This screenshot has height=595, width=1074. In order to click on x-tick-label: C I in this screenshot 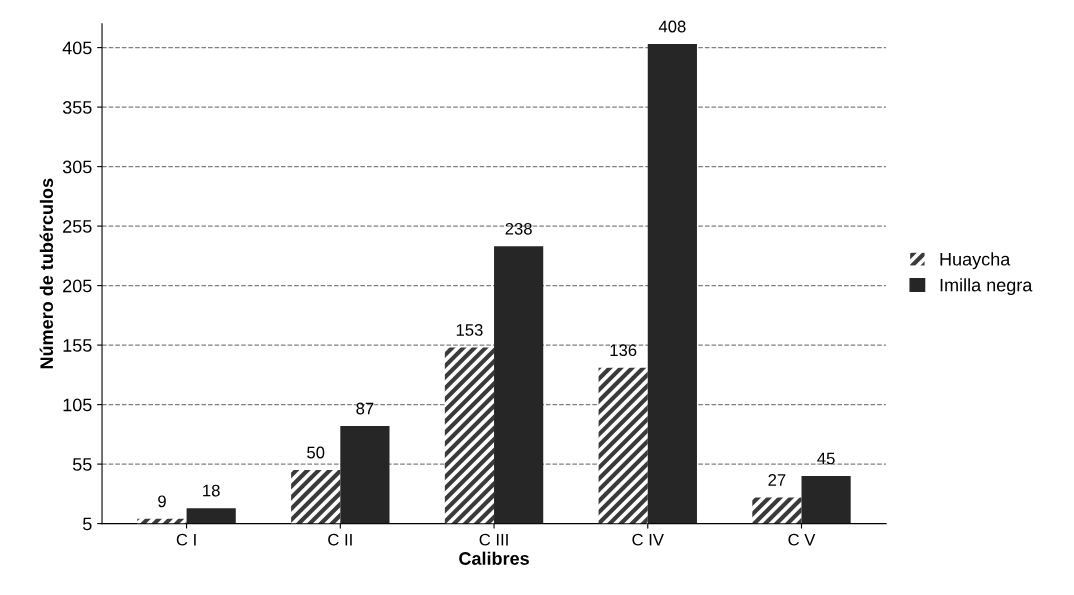, I will do `click(186, 539)`.